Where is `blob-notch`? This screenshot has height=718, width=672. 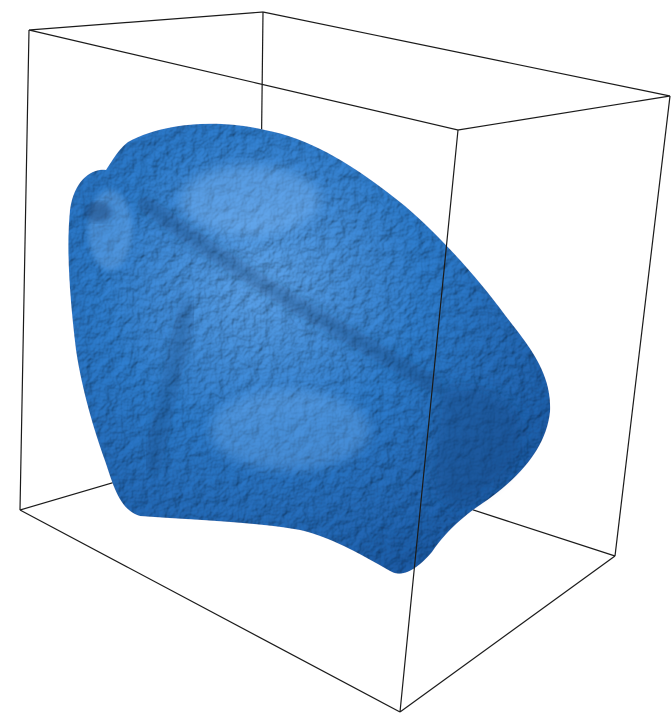 blob-notch is located at coordinates (98, 212).